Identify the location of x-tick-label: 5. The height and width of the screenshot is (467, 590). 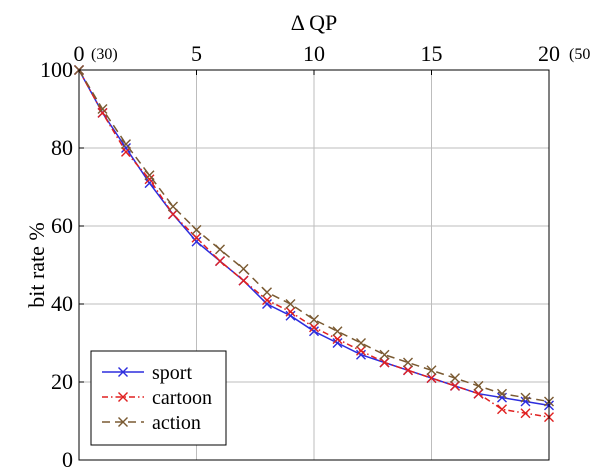
(196, 53).